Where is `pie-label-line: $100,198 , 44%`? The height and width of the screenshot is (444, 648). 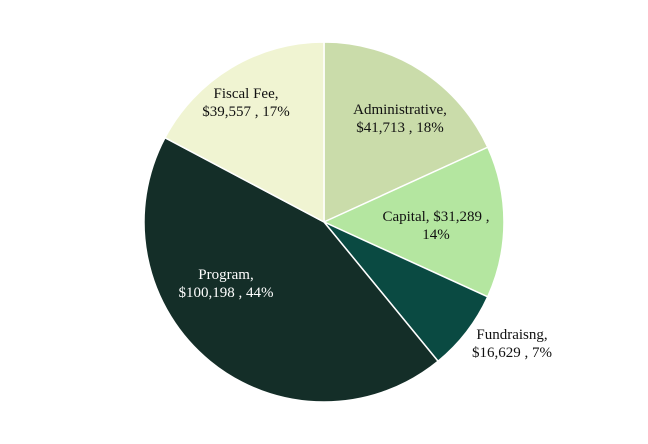 pie-label-line: $100,198 , 44% is located at coordinates (226, 293).